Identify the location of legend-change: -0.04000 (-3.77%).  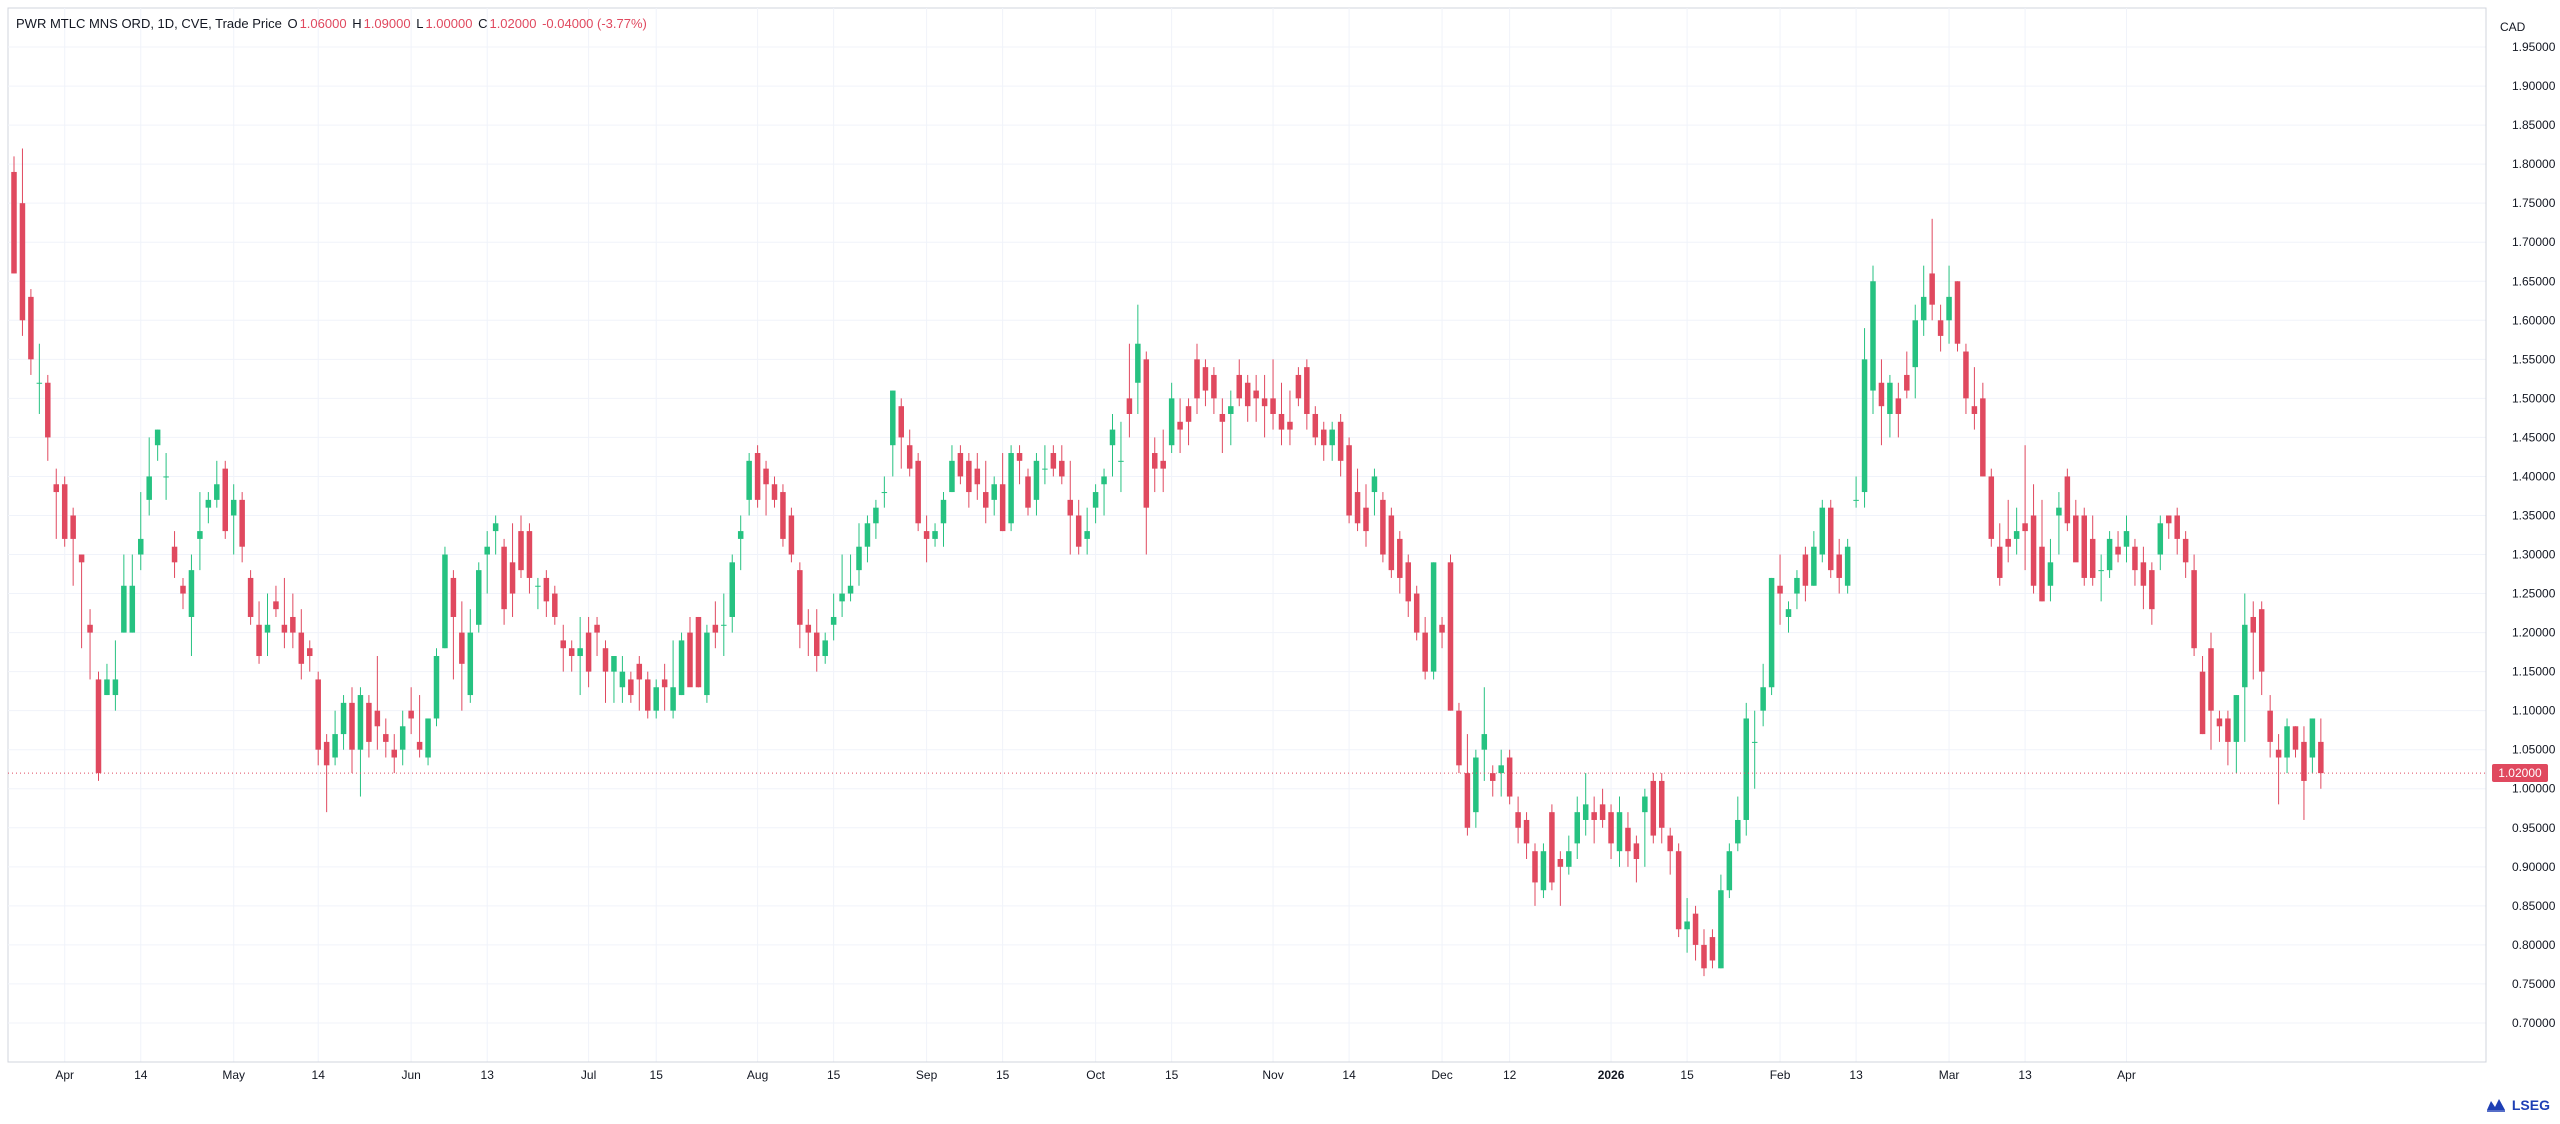
(594, 23).